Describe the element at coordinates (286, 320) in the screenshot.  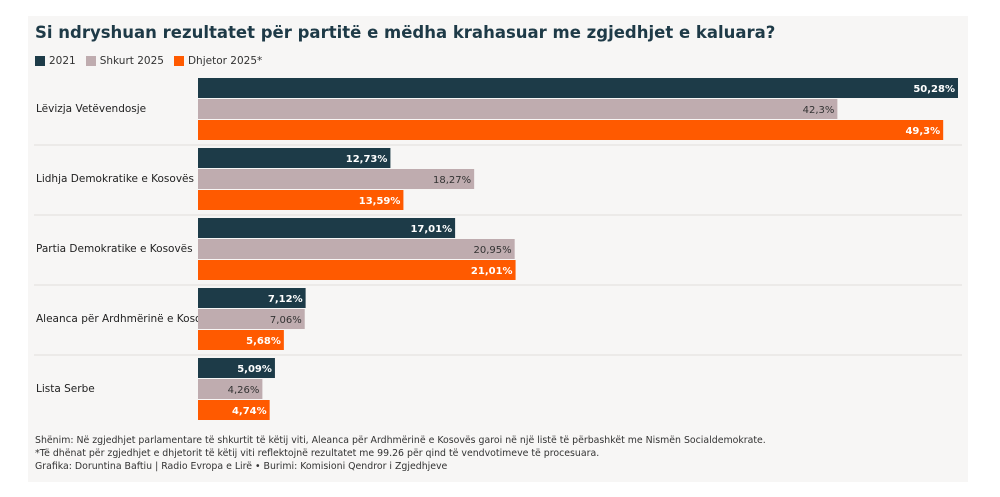
I see `bar-value-label: 7,06%` at that location.